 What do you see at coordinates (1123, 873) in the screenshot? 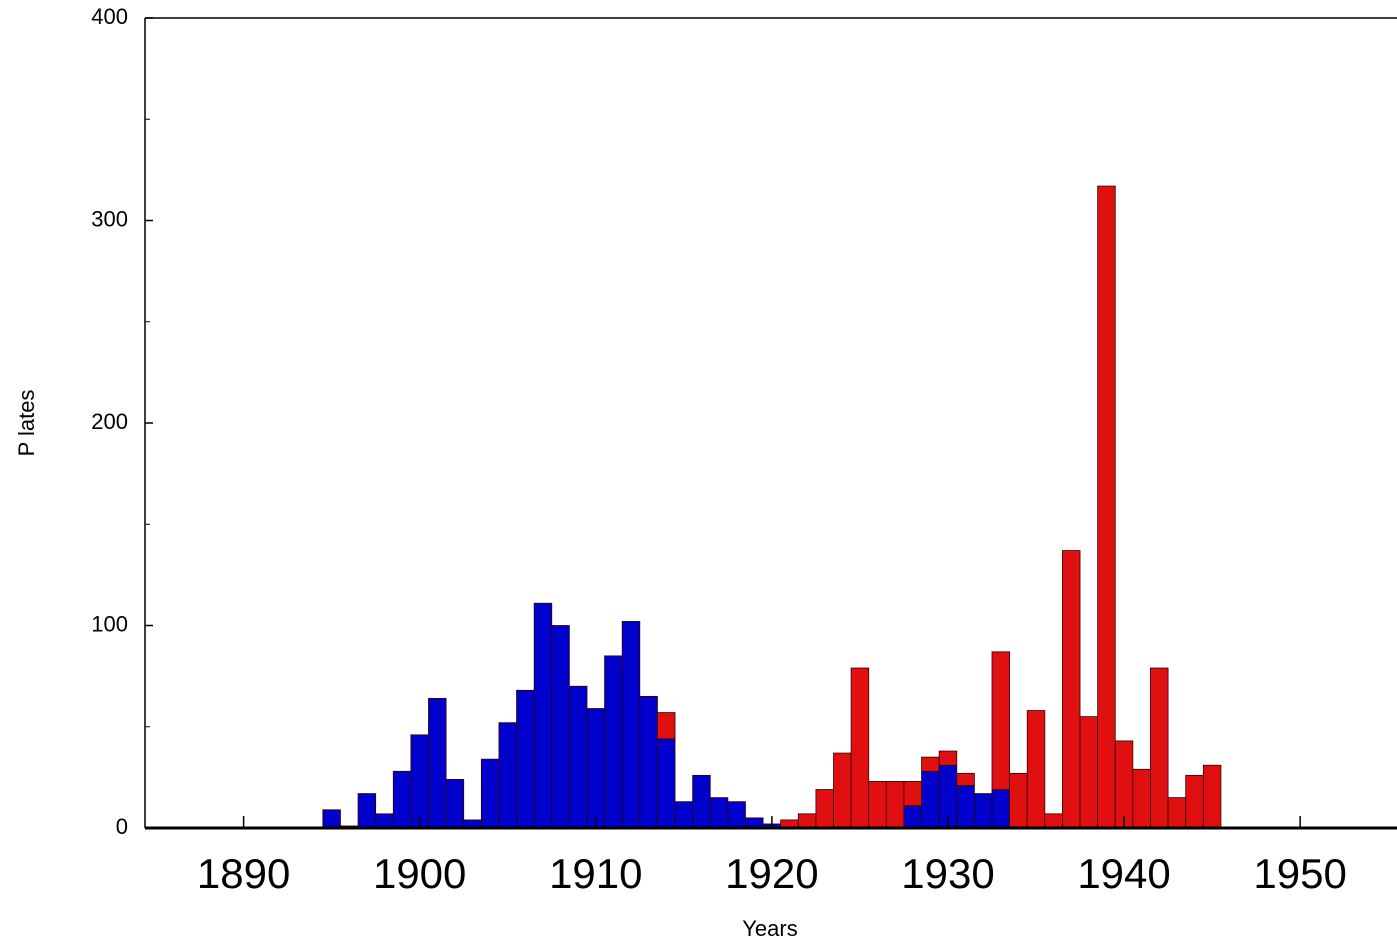
I see `x-tick-label: 1940` at bounding box center [1123, 873].